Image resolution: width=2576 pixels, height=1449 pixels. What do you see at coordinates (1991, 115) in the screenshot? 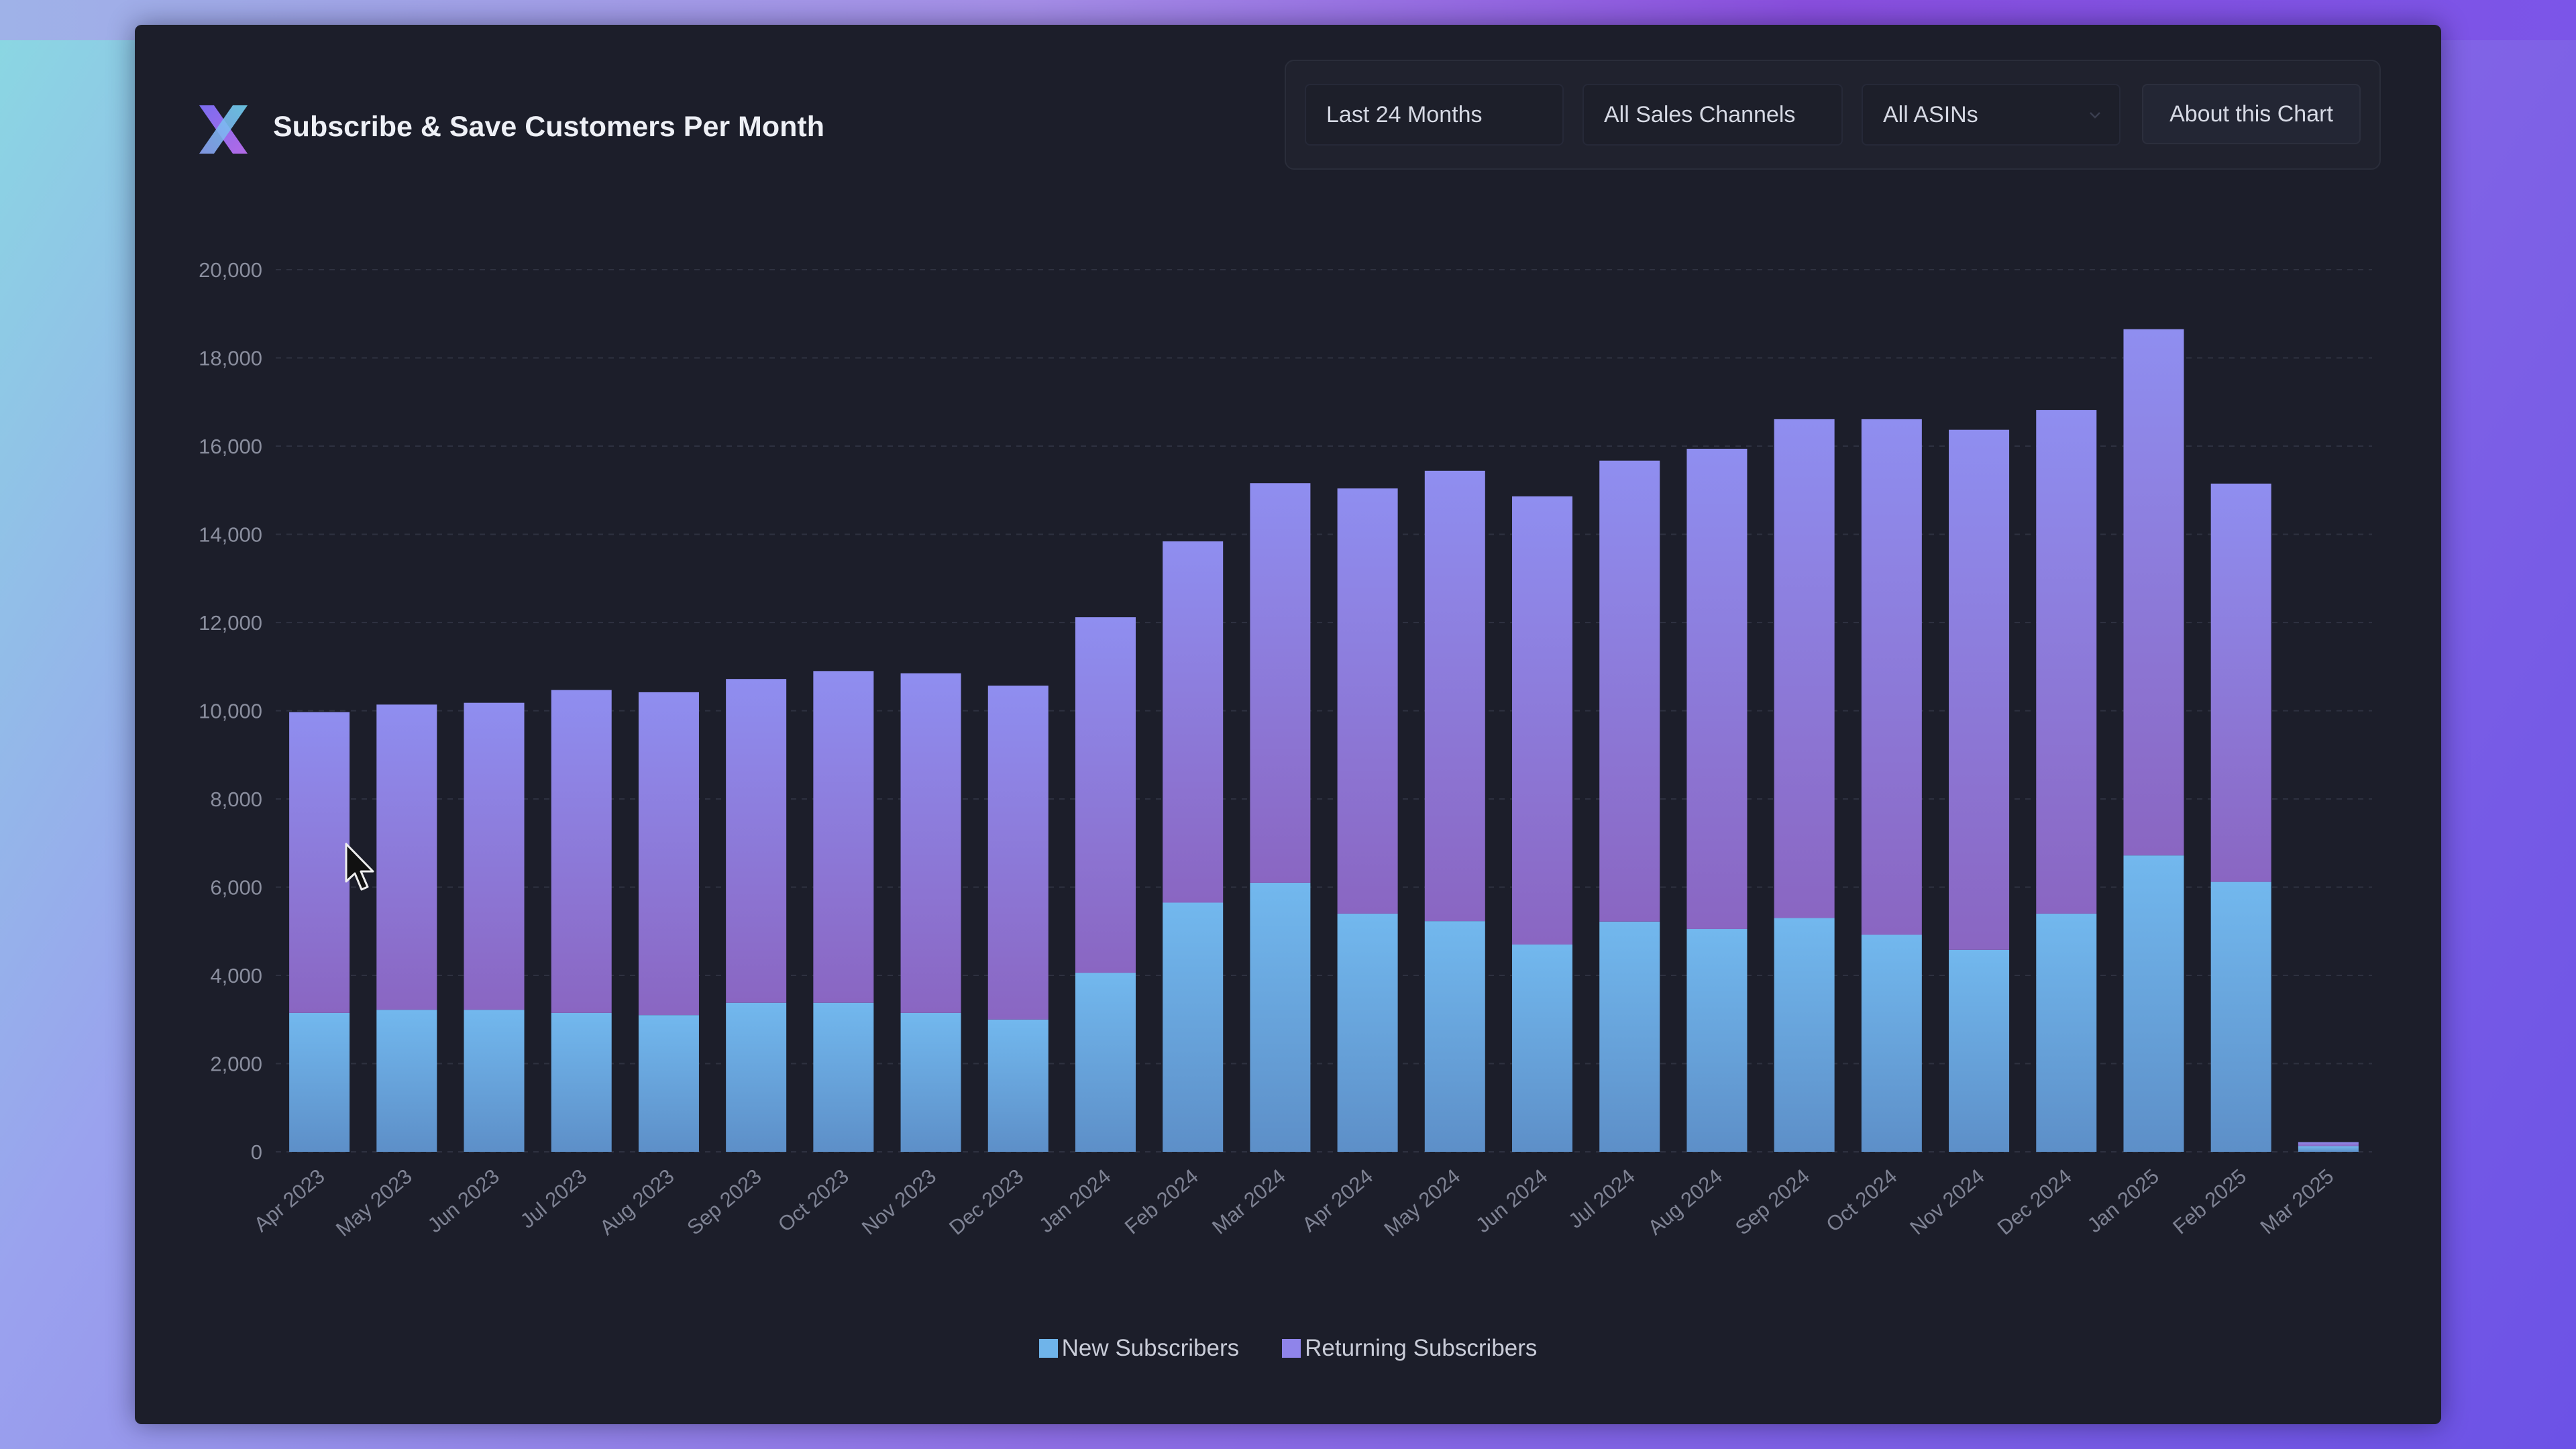
I see `asin-select: All ASINs` at bounding box center [1991, 115].